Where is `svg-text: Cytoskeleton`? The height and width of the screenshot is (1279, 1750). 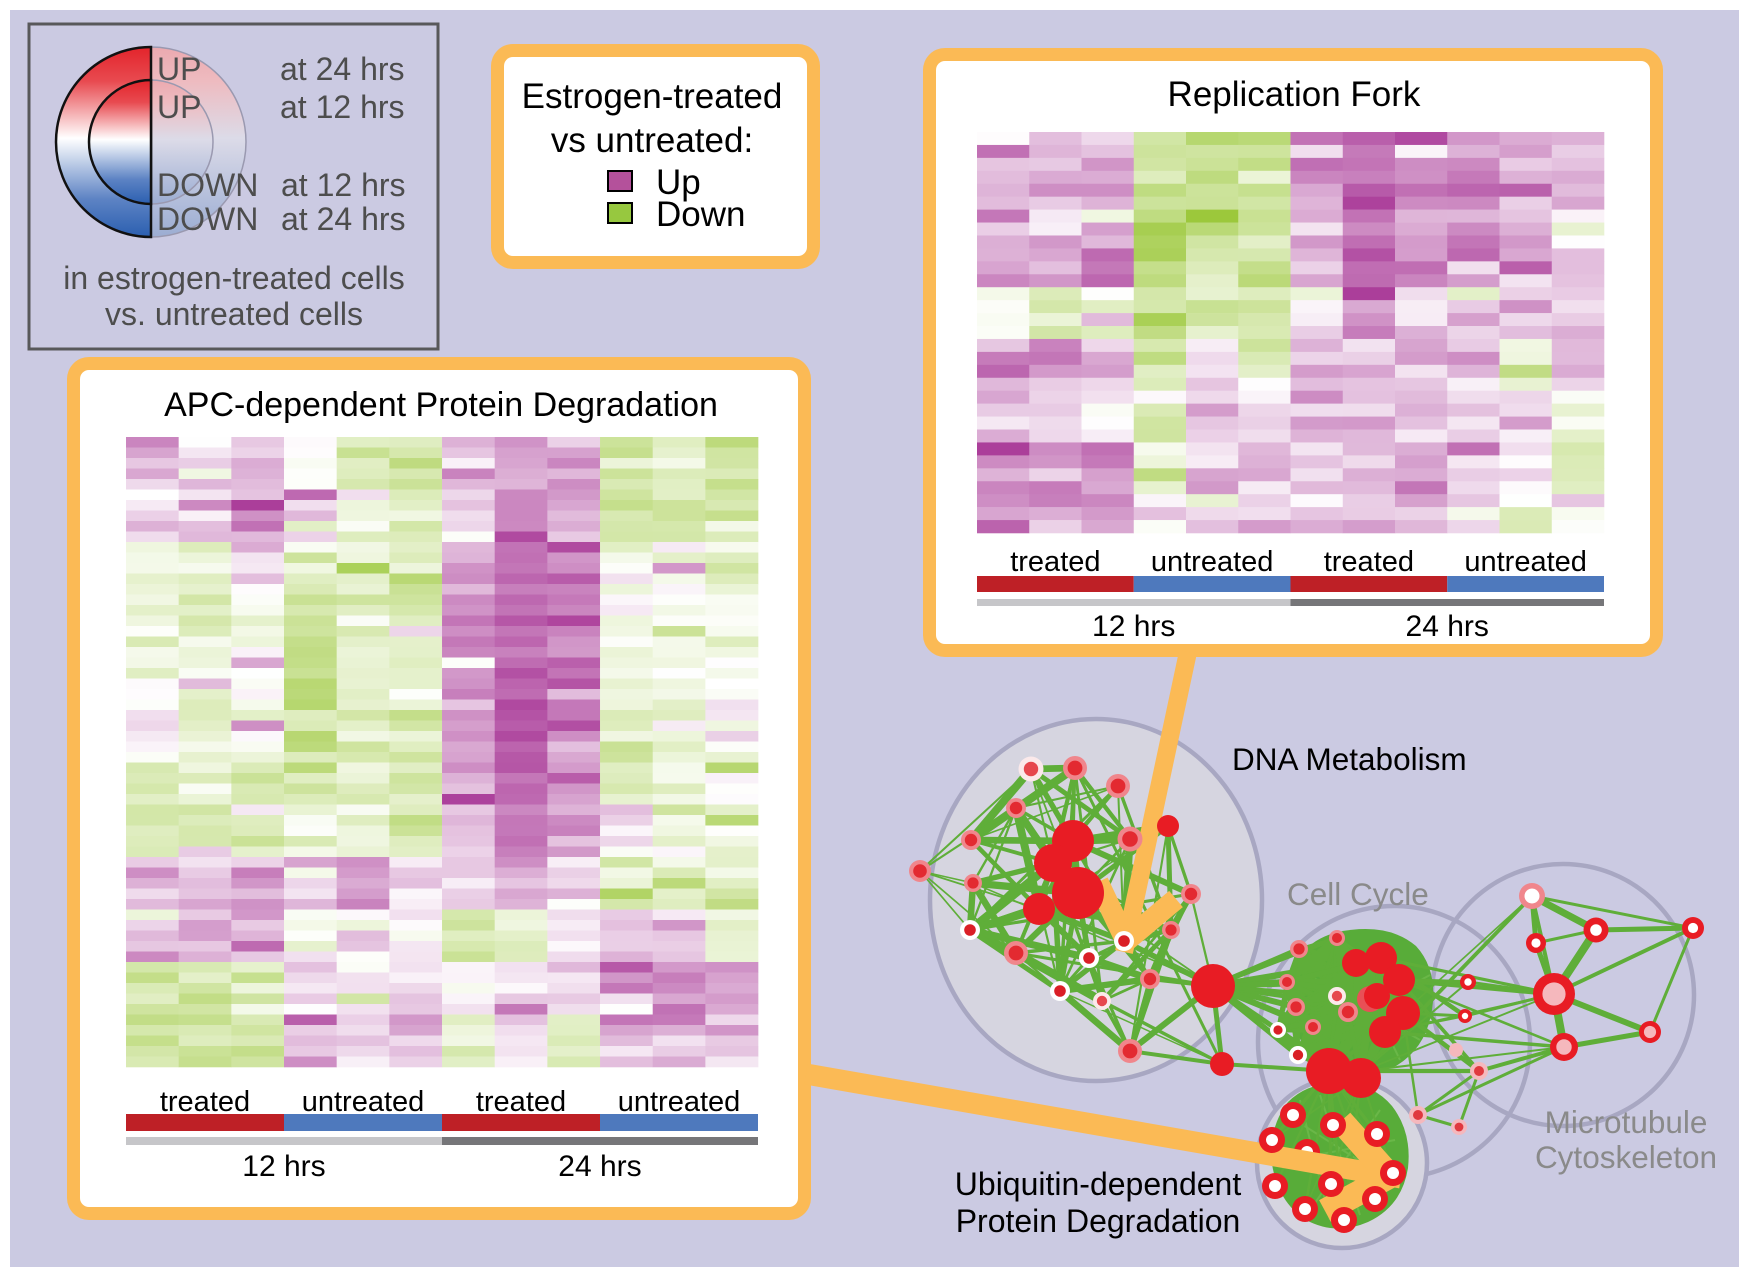
svg-text: Cytoskeleton is located at coordinates (1626, 1157).